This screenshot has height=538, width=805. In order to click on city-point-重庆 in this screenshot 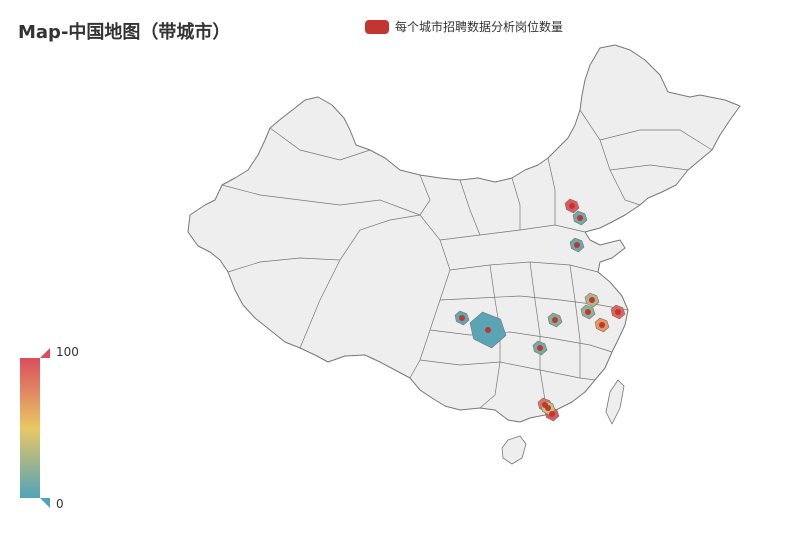, I will do `click(488, 330)`.